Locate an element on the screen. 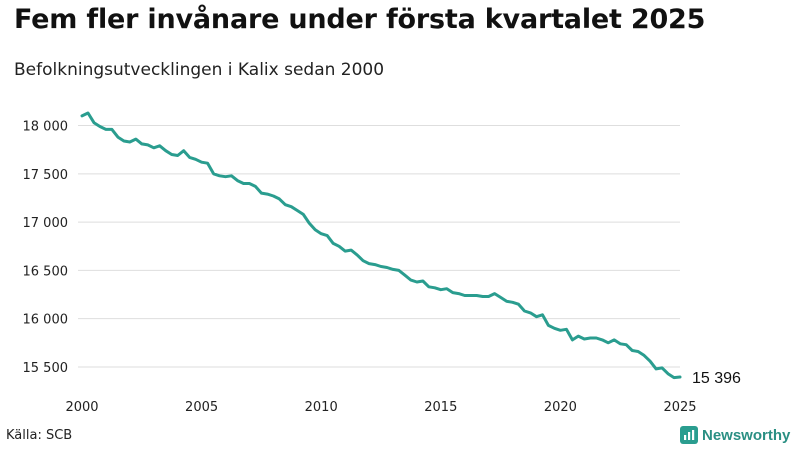 This screenshot has height=450, width=800. last-value-label: 15 396 is located at coordinates (716, 378).